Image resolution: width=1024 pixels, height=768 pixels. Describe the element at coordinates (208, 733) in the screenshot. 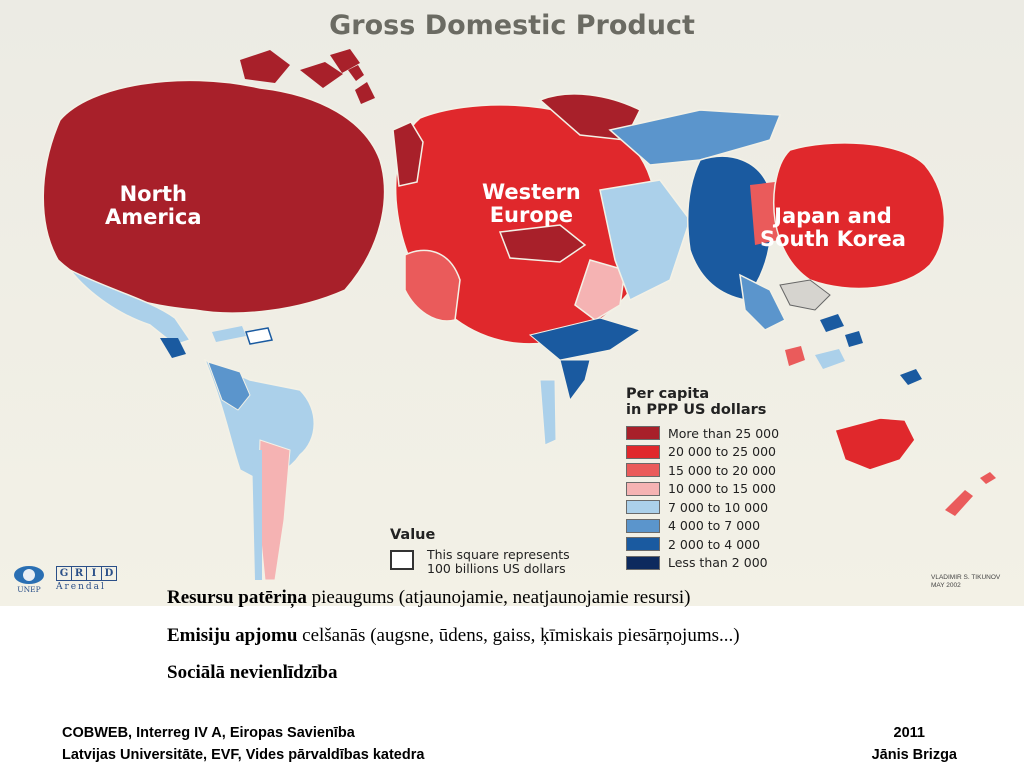

I see `footer-project: COBWEB, Interreg IV A, Eiropas Savienība` at that location.